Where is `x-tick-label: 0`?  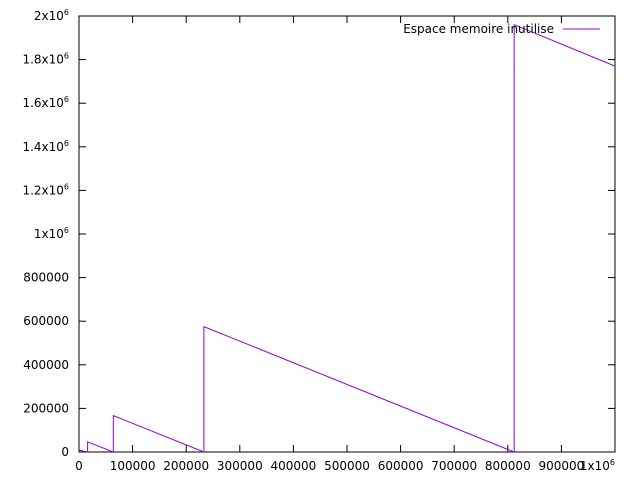
x-tick-label: 0 is located at coordinates (79, 466).